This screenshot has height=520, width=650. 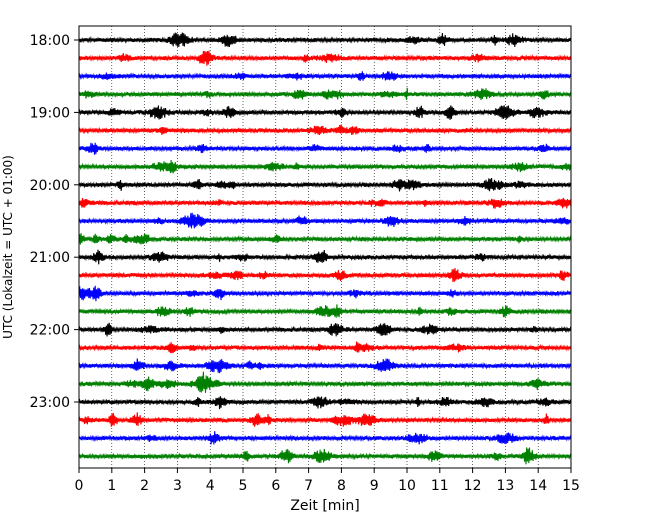 What do you see at coordinates (374, 486) in the screenshot?
I see `x-tick-label-9: 9` at bounding box center [374, 486].